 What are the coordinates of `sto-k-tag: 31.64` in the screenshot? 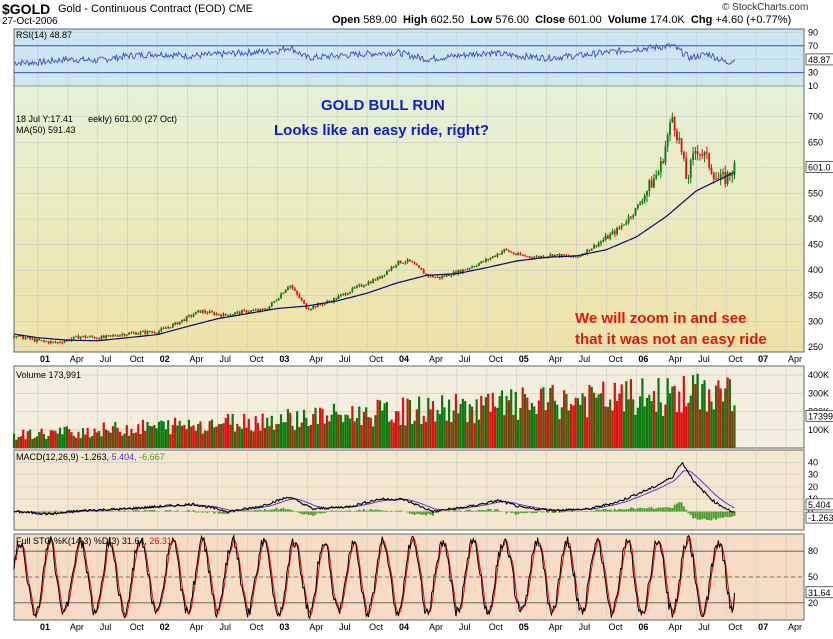 It's located at (819, 593).